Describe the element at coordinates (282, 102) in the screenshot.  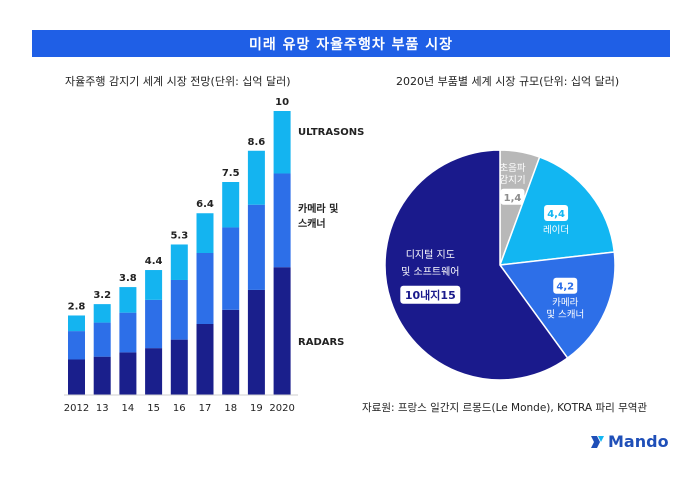
I see `bar-total-label: 10` at that location.